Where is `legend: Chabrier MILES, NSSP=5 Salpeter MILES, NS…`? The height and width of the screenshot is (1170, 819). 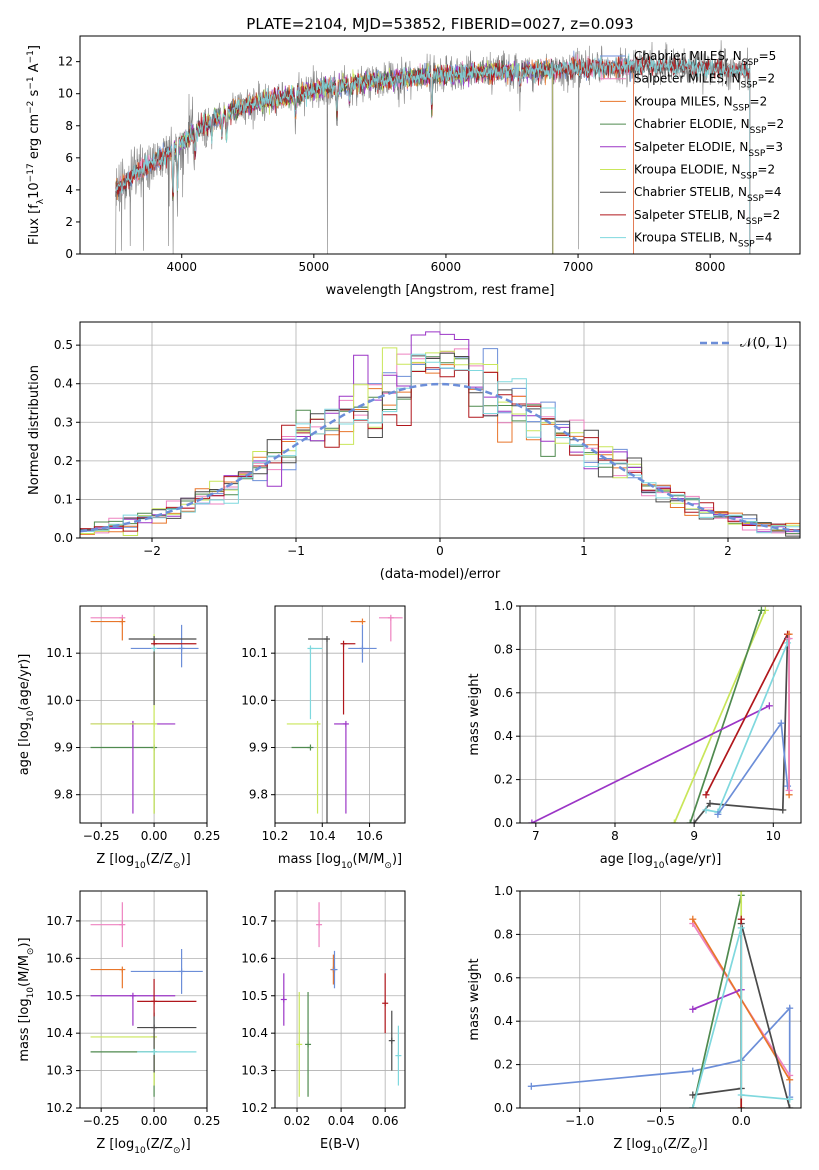 legend: Chabrier MILES, NSSP=5 Salpeter MILES, NS… is located at coordinates (692, 149).